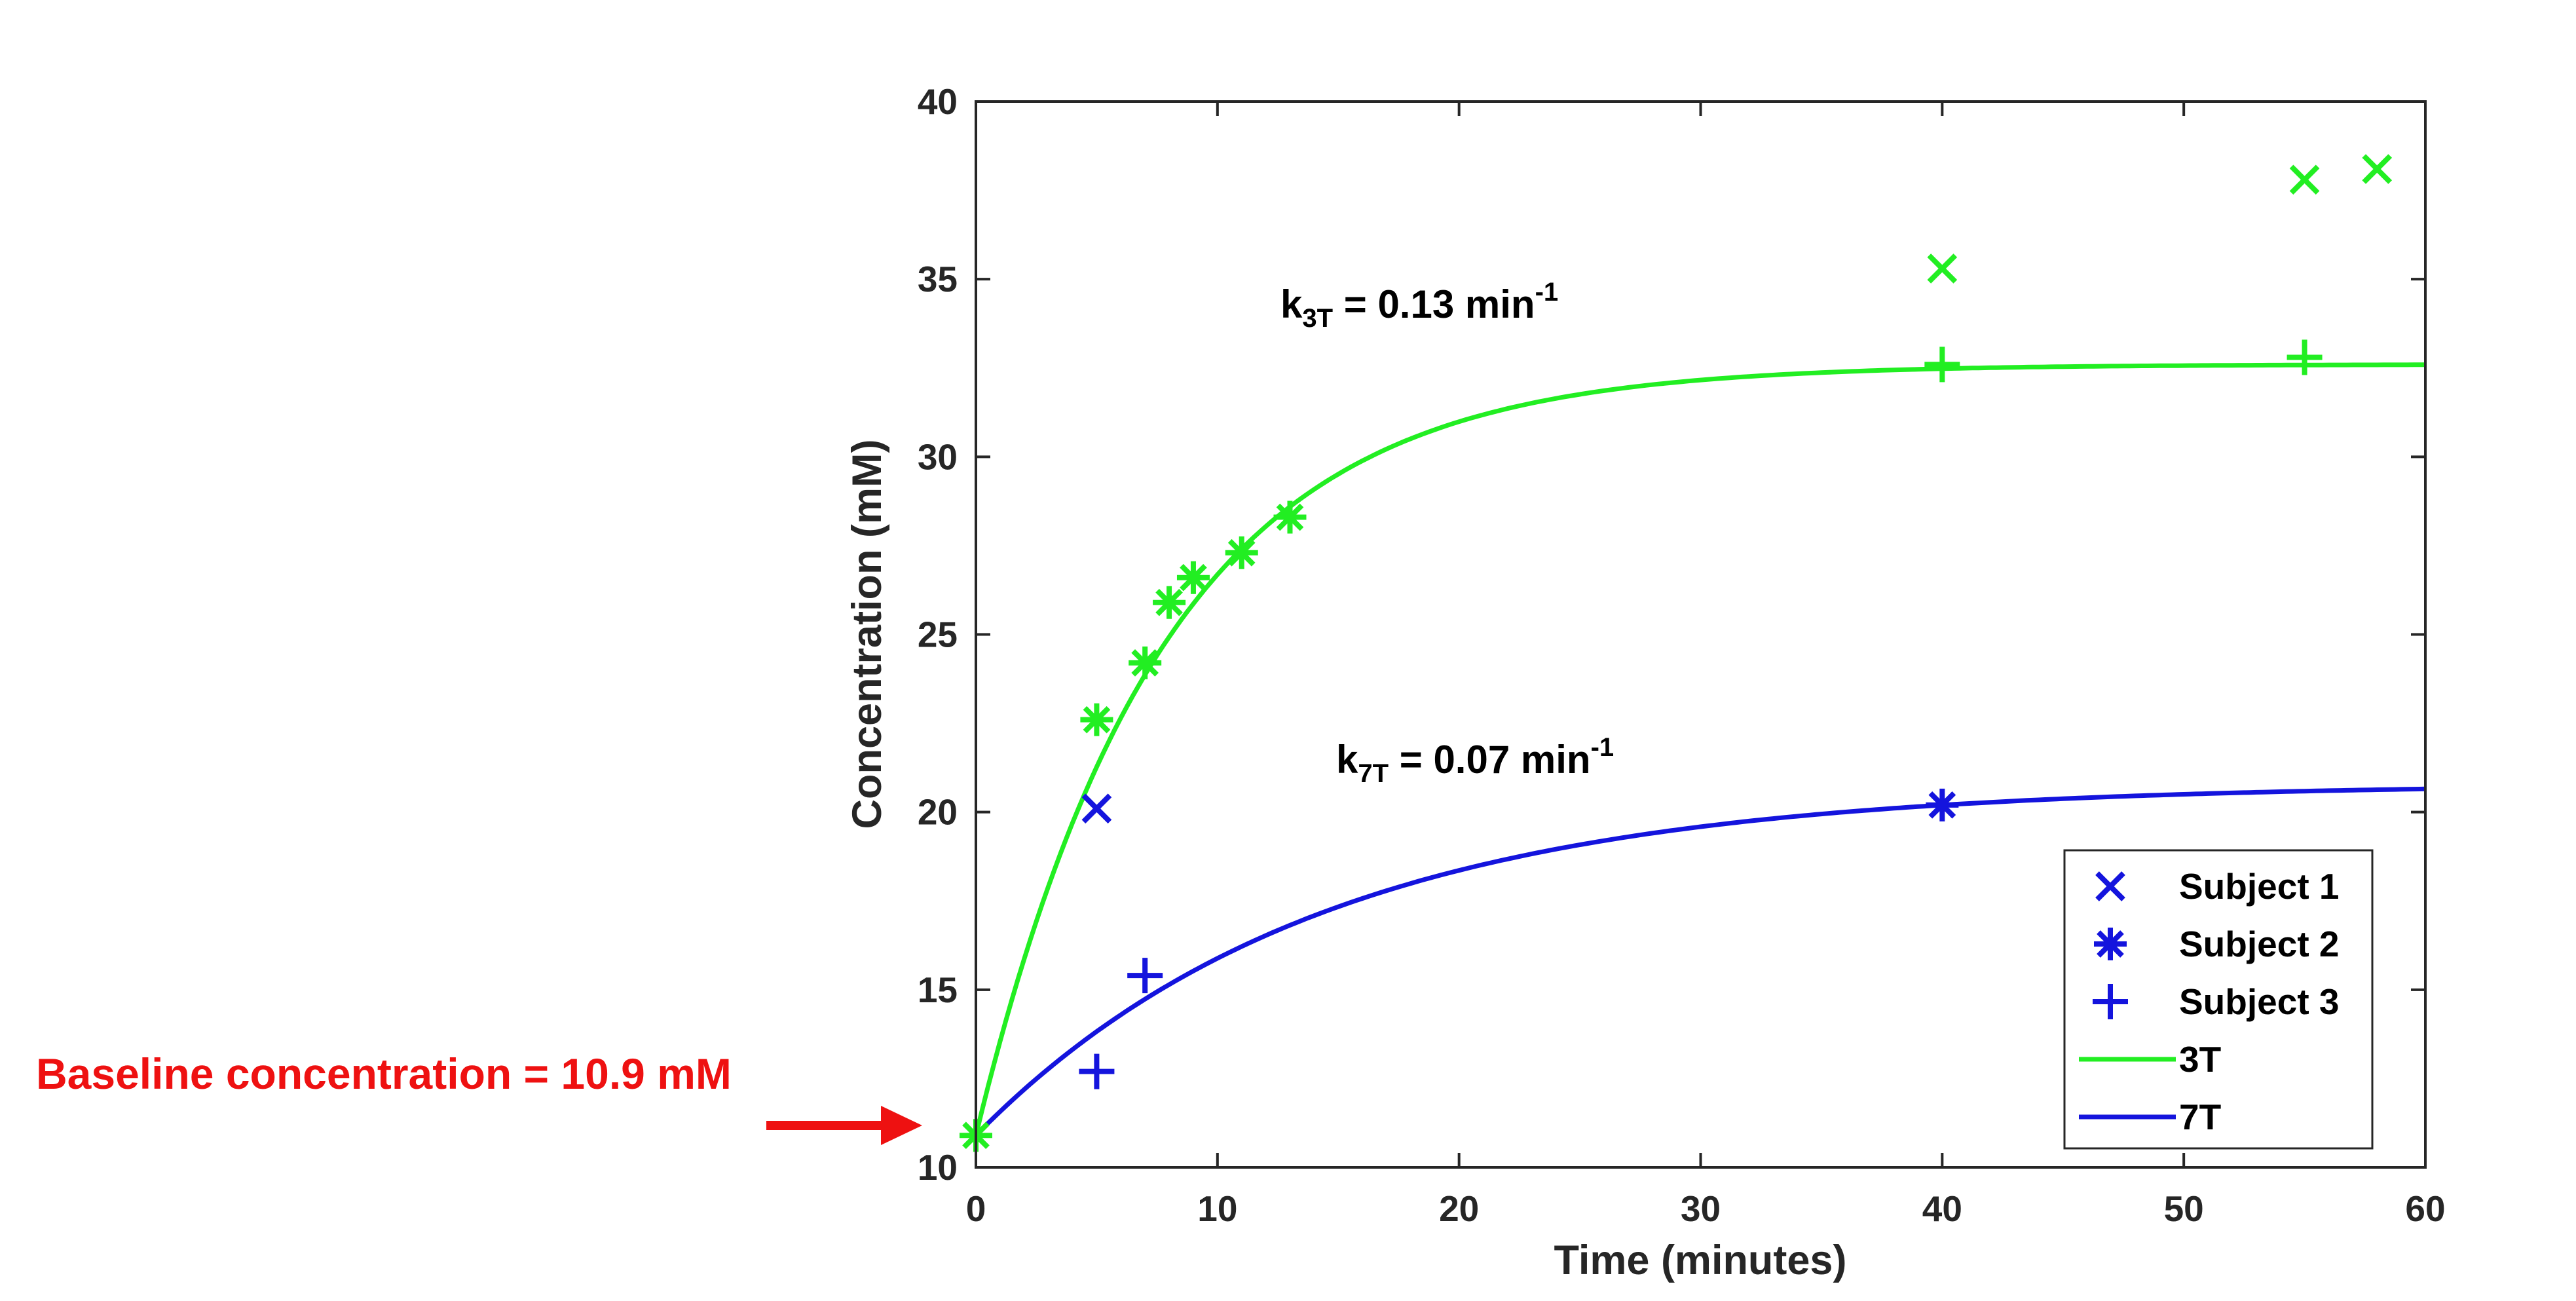  I want to click on legend-item-7t: 7T, so click(2150, 1117).